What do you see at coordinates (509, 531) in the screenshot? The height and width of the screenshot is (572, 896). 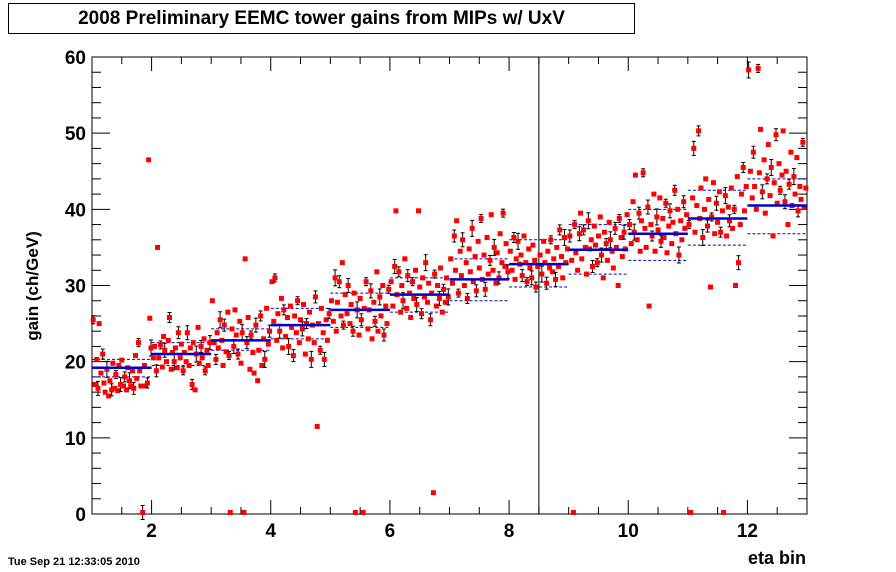 I see `x-tick-label: 8` at bounding box center [509, 531].